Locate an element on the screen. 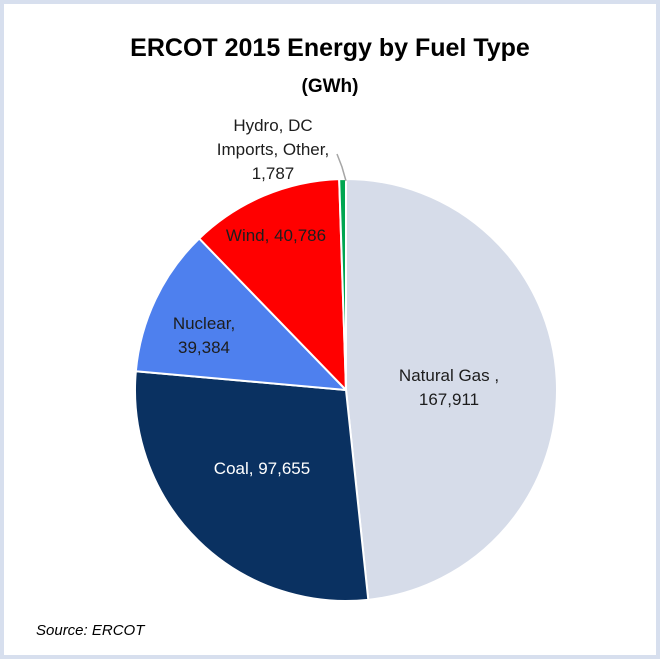  chart-title: ERCOT 2015 Energy by Fuel Type is located at coordinates (330, 48).